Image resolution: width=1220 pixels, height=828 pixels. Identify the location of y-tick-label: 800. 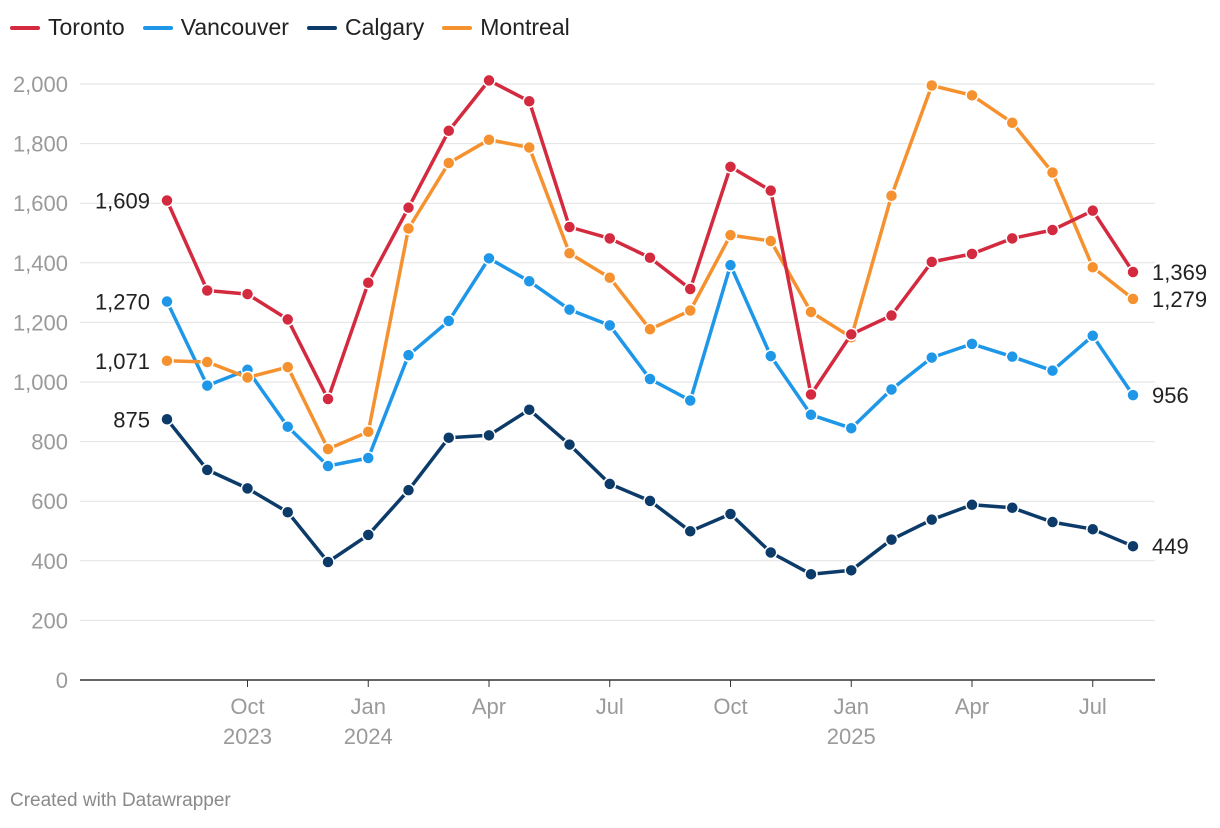
(49, 442).